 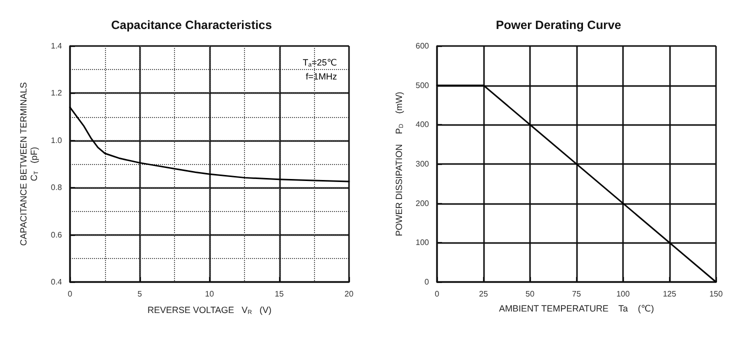 I want to click on y-tick-label: 600, so click(x=423, y=46).